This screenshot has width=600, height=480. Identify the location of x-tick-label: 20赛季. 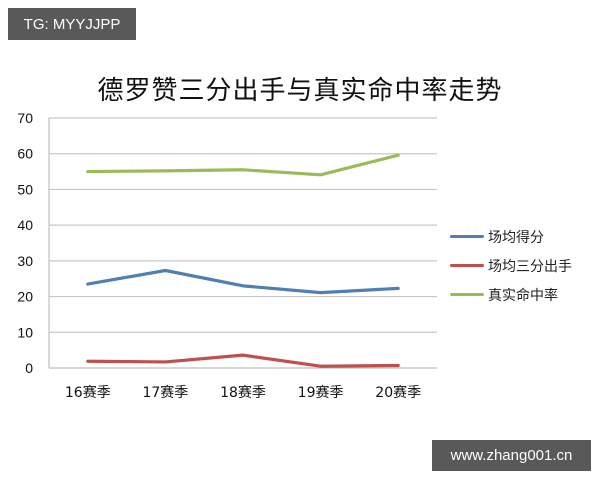
(398, 393).